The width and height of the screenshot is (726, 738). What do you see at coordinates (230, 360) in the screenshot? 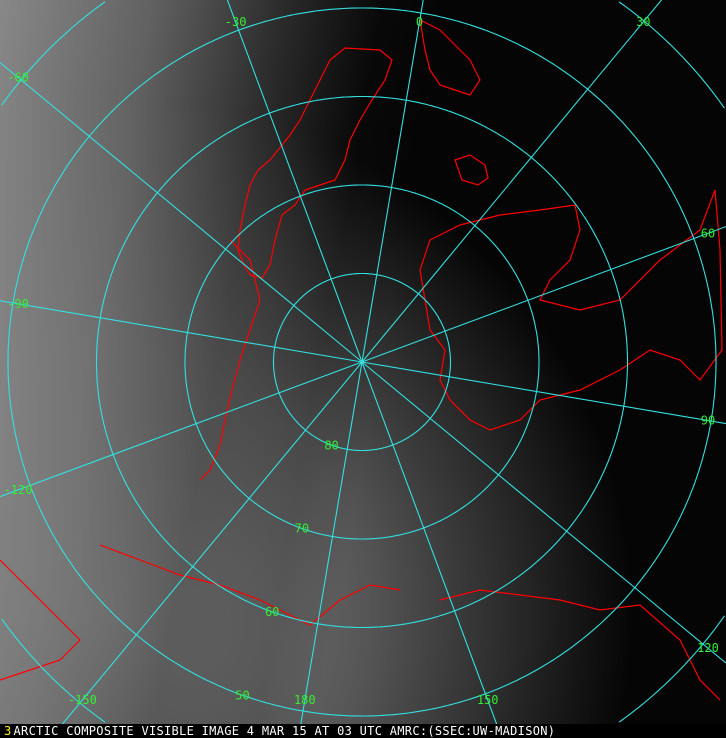
I see `coastline-canada` at bounding box center [230, 360].